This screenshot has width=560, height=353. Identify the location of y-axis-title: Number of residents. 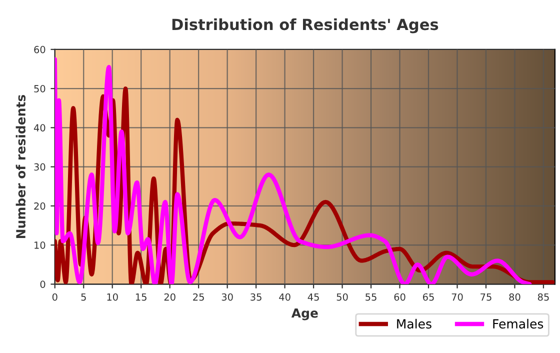
(21, 166).